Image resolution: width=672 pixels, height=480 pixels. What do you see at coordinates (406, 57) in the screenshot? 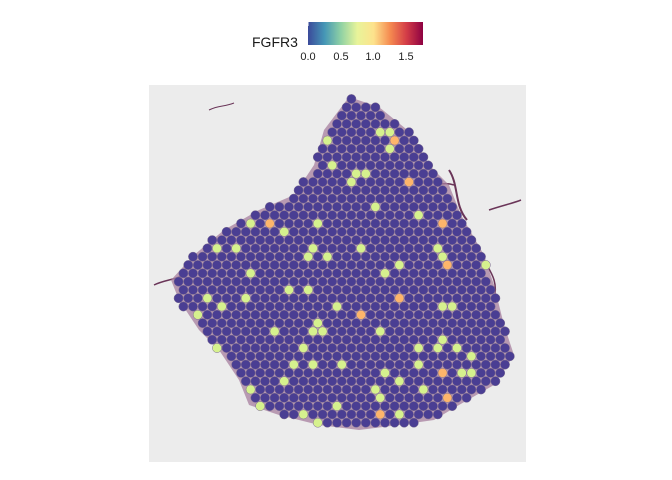
I see `tick-label-3: 1.5` at bounding box center [406, 57].